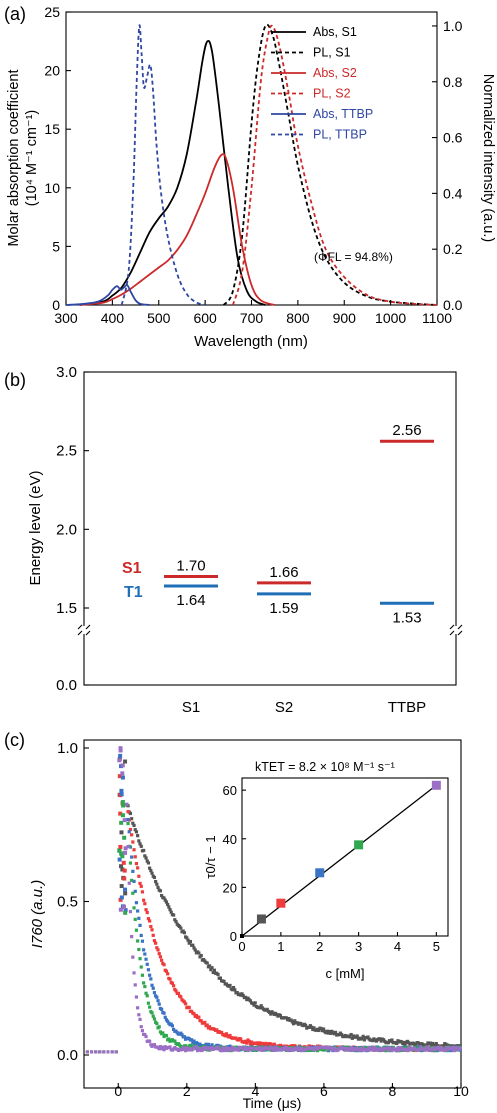 The height and width of the screenshot is (1113, 497). What do you see at coordinates (453, 193) in the screenshot?
I see `a-ytick-right-label: 0.4` at bounding box center [453, 193].